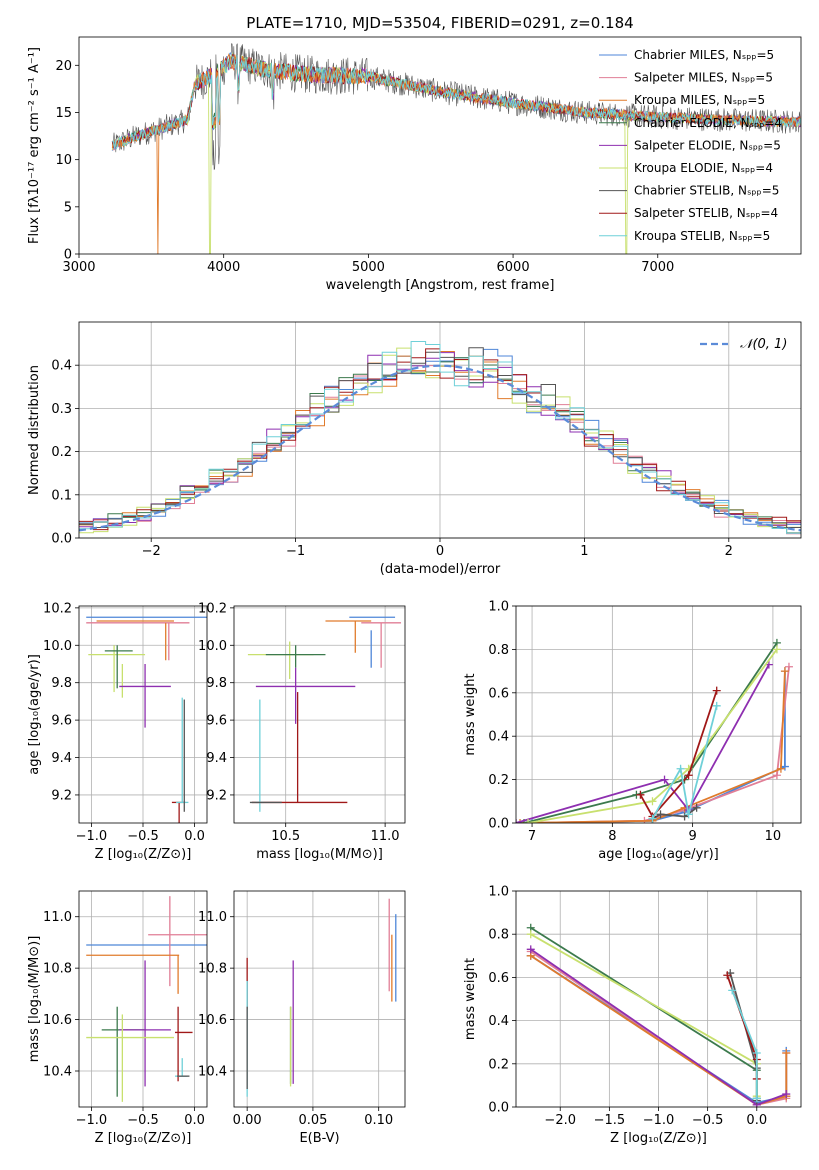  Describe the element at coordinates (708, 123) in the screenshot. I see `legend-entry-4: Chabrier ELODIE, Nₛₚₚ=4` at that location.